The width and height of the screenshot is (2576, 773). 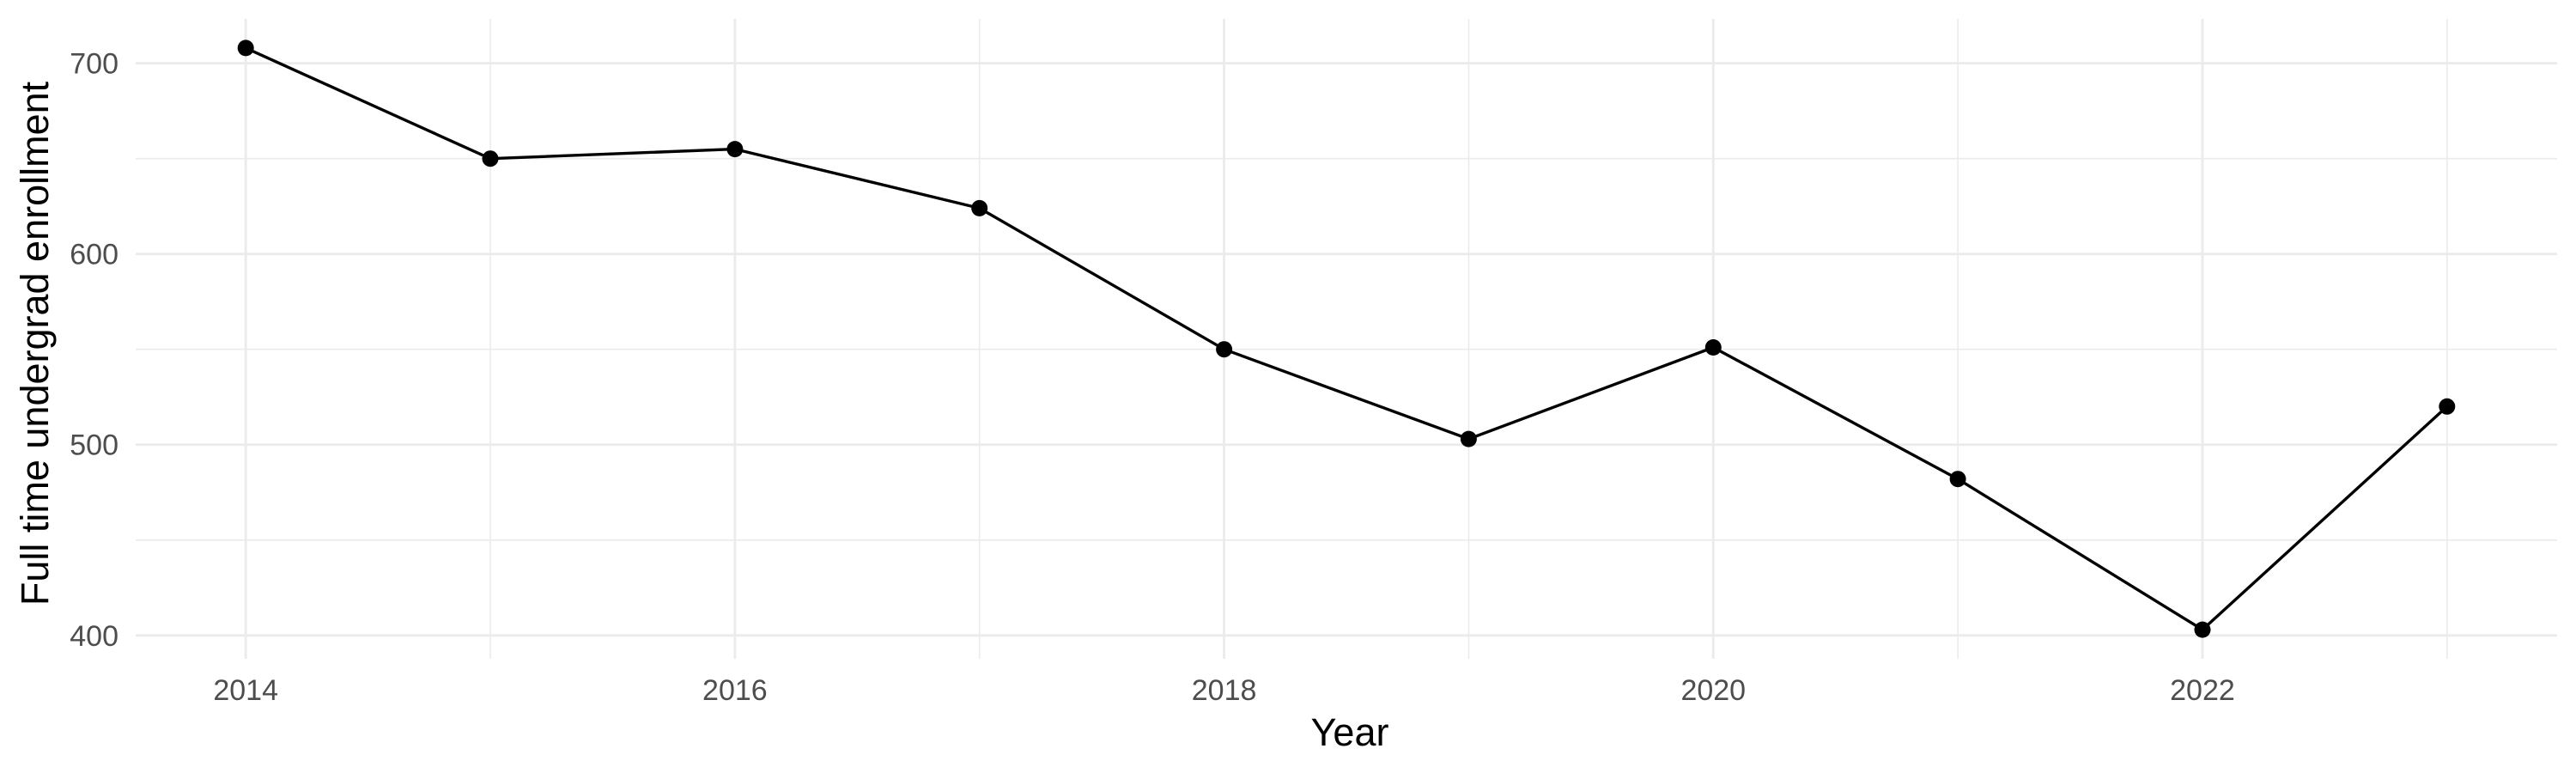 What do you see at coordinates (246, 48) in the screenshot?
I see `data-point-2014` at bounding box center [246, 48].